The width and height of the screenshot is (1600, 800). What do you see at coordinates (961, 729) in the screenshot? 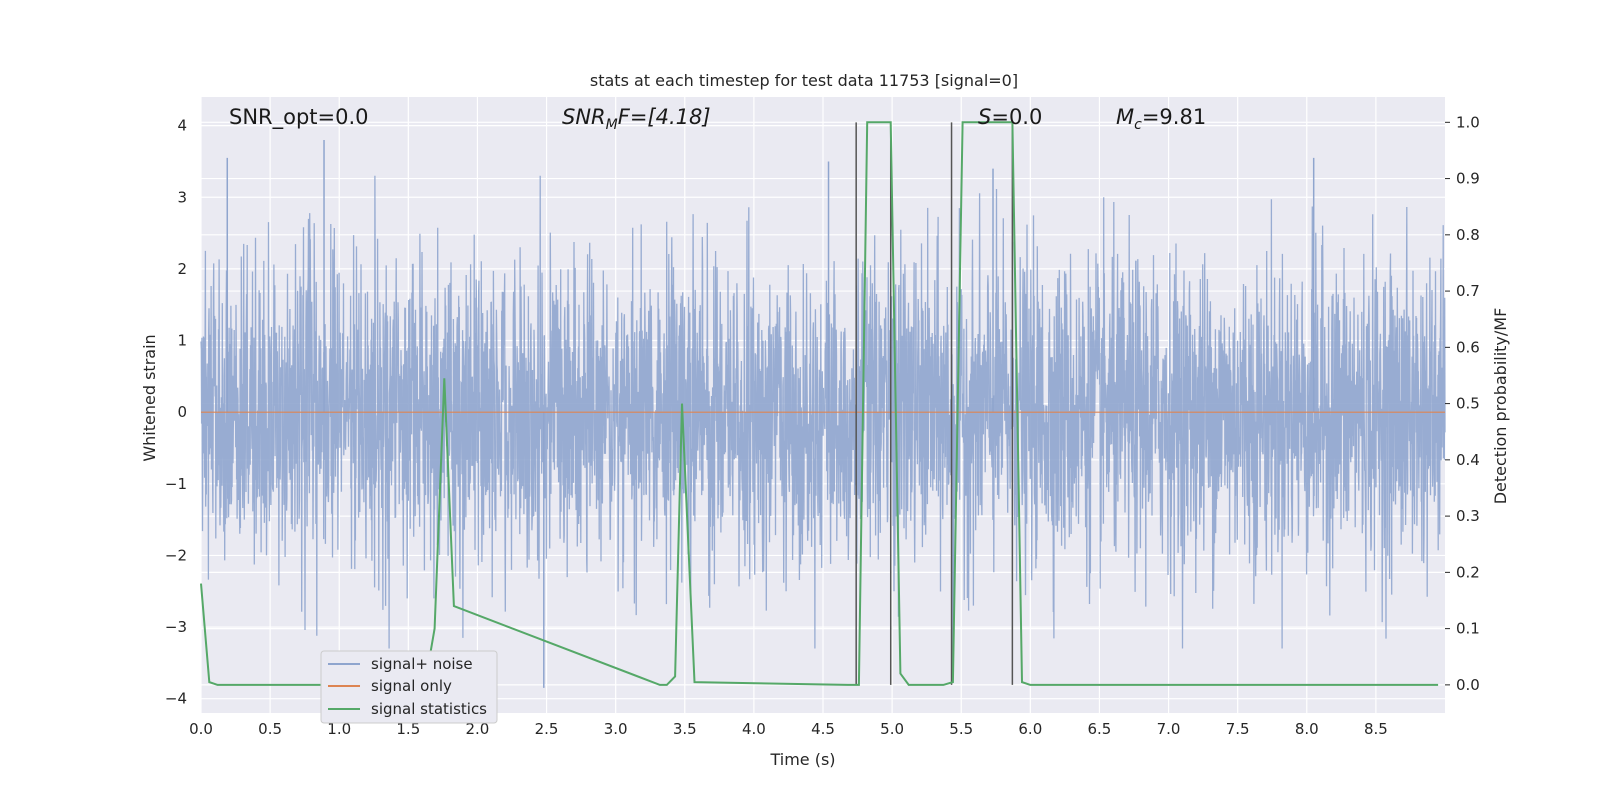
I see `x-tick-label: 5.5` at bounding box center [961, 729].